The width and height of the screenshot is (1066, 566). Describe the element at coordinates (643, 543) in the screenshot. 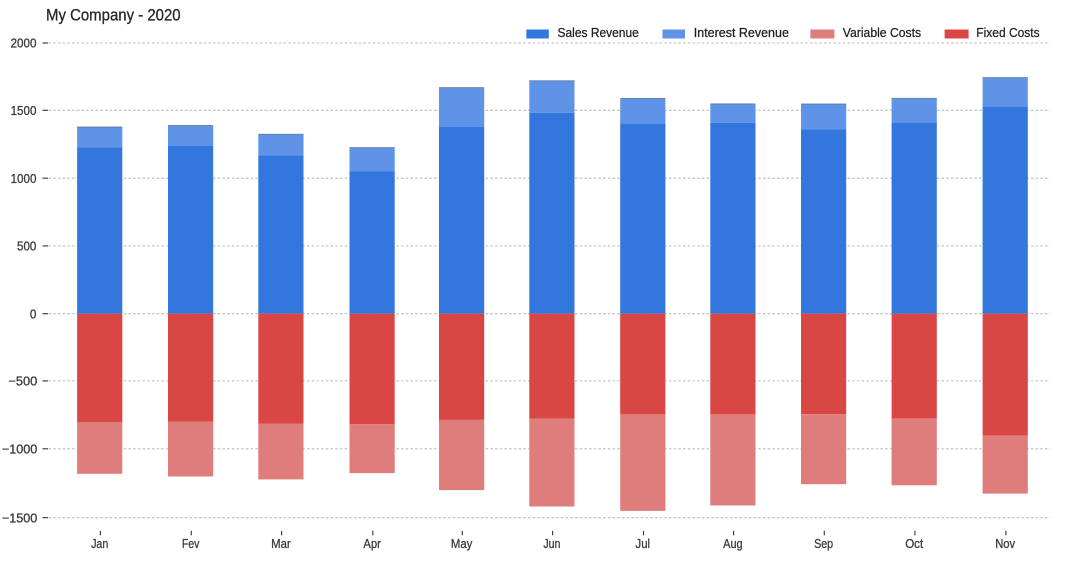

I see `svg-text: Jul` at that location.